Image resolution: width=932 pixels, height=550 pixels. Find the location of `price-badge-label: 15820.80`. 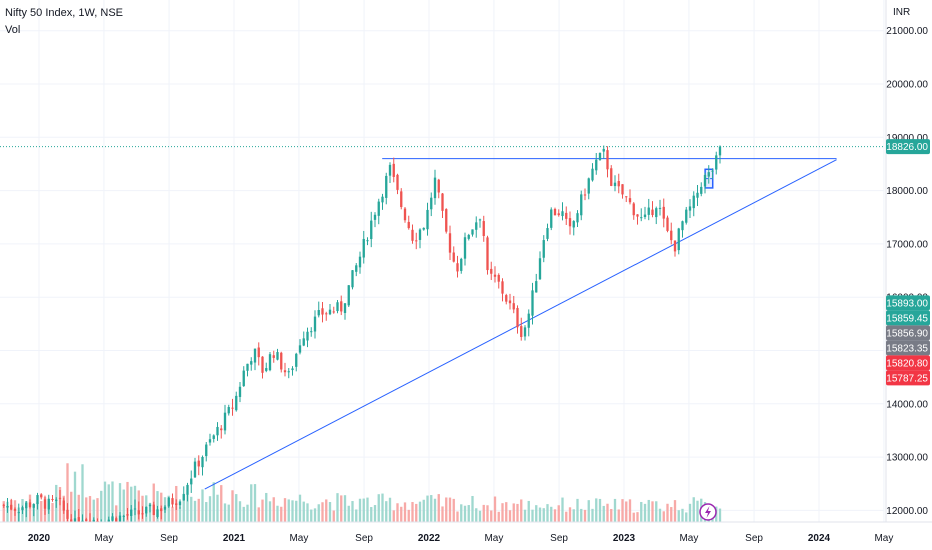

price-badge-label: 15820.80 is located at coordinates (907, 363).